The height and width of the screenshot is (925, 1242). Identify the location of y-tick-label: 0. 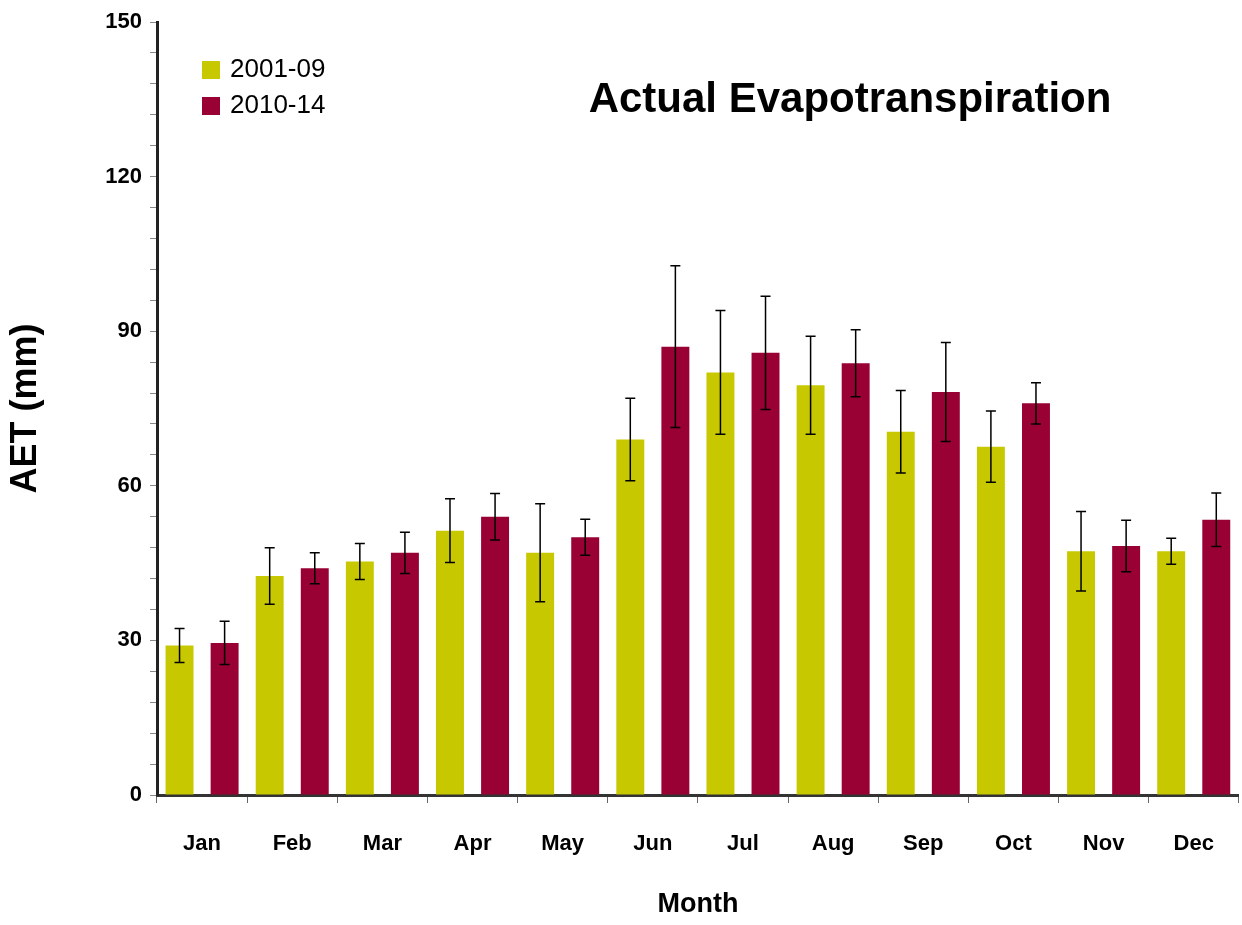
(135, 794).